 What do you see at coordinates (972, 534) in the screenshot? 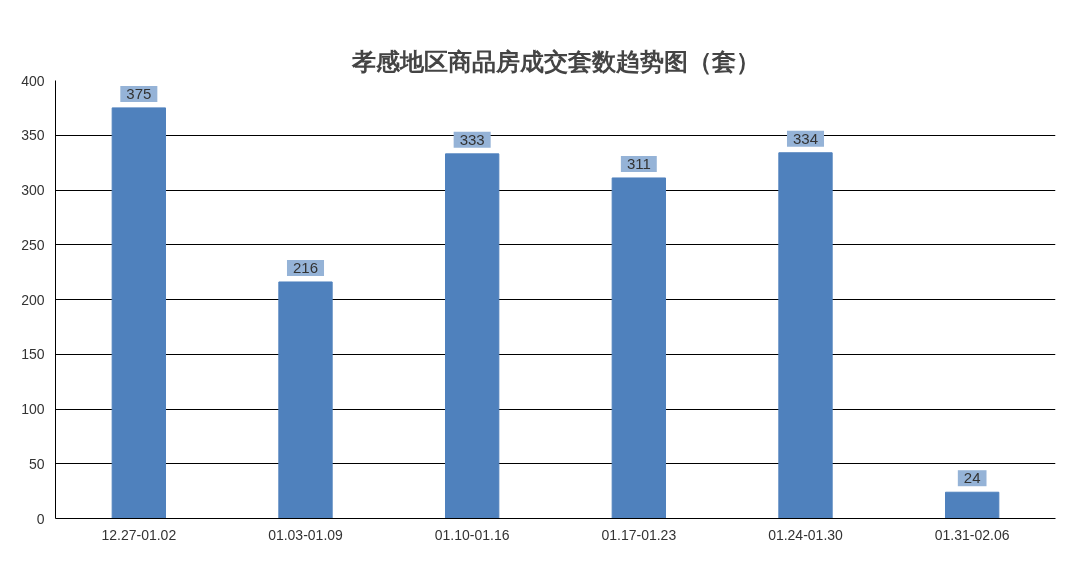
I see `x-tick-label: 01.31-02.06` at bounding box center [972, 534].